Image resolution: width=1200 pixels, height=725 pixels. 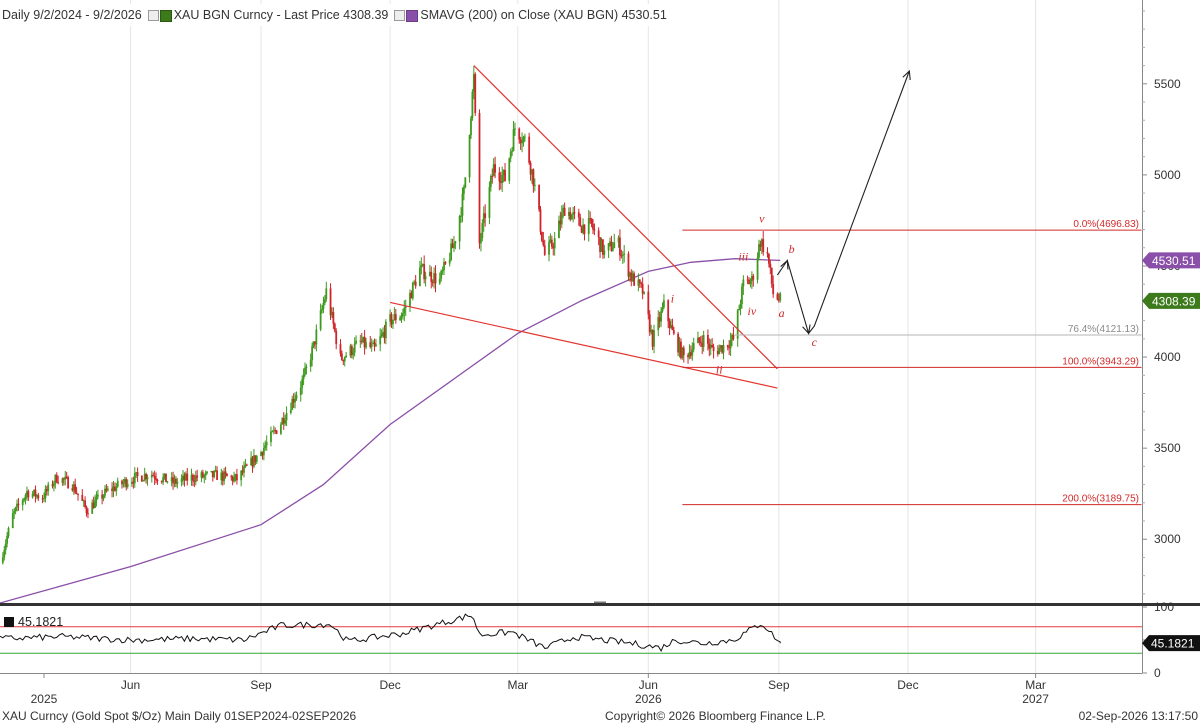 I want to click on x-tick-label: Sep, so click(x=779, y=685).